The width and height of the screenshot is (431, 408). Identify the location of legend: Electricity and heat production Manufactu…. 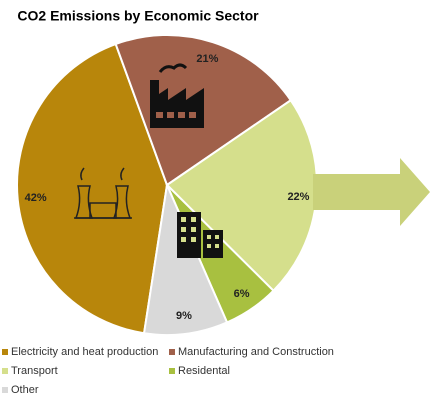
(168, 371).